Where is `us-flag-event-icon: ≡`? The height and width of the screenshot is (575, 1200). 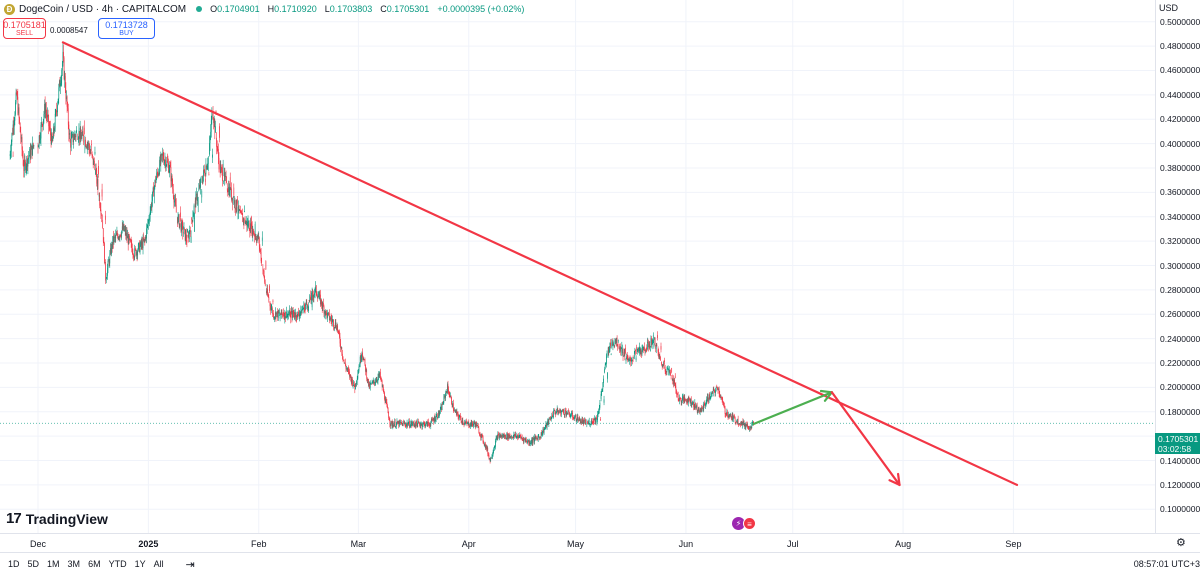
us-flag-event-icon: ≡ is located at coordinates (749, 523).